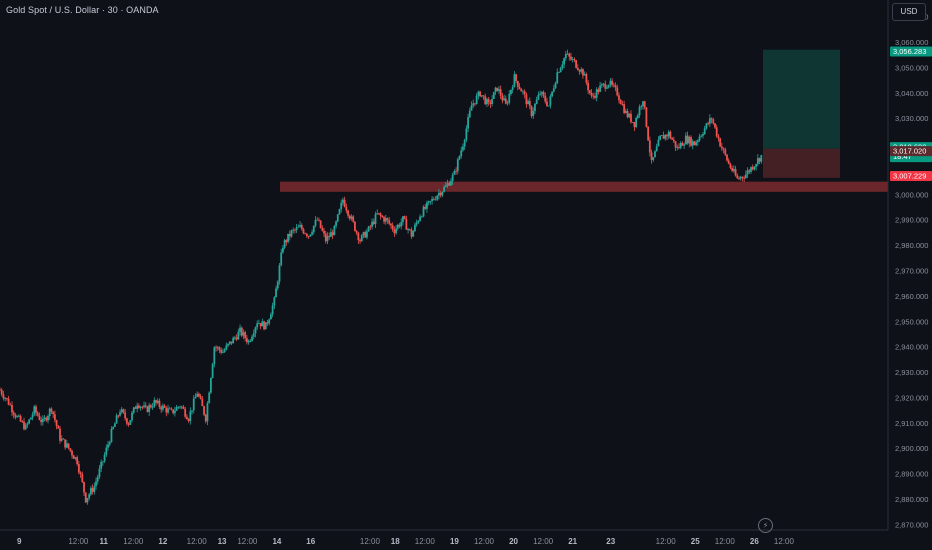 The height and width of the screenshot is (550, 932). I want to click on x-tick-label: 12, so click(162, 541).